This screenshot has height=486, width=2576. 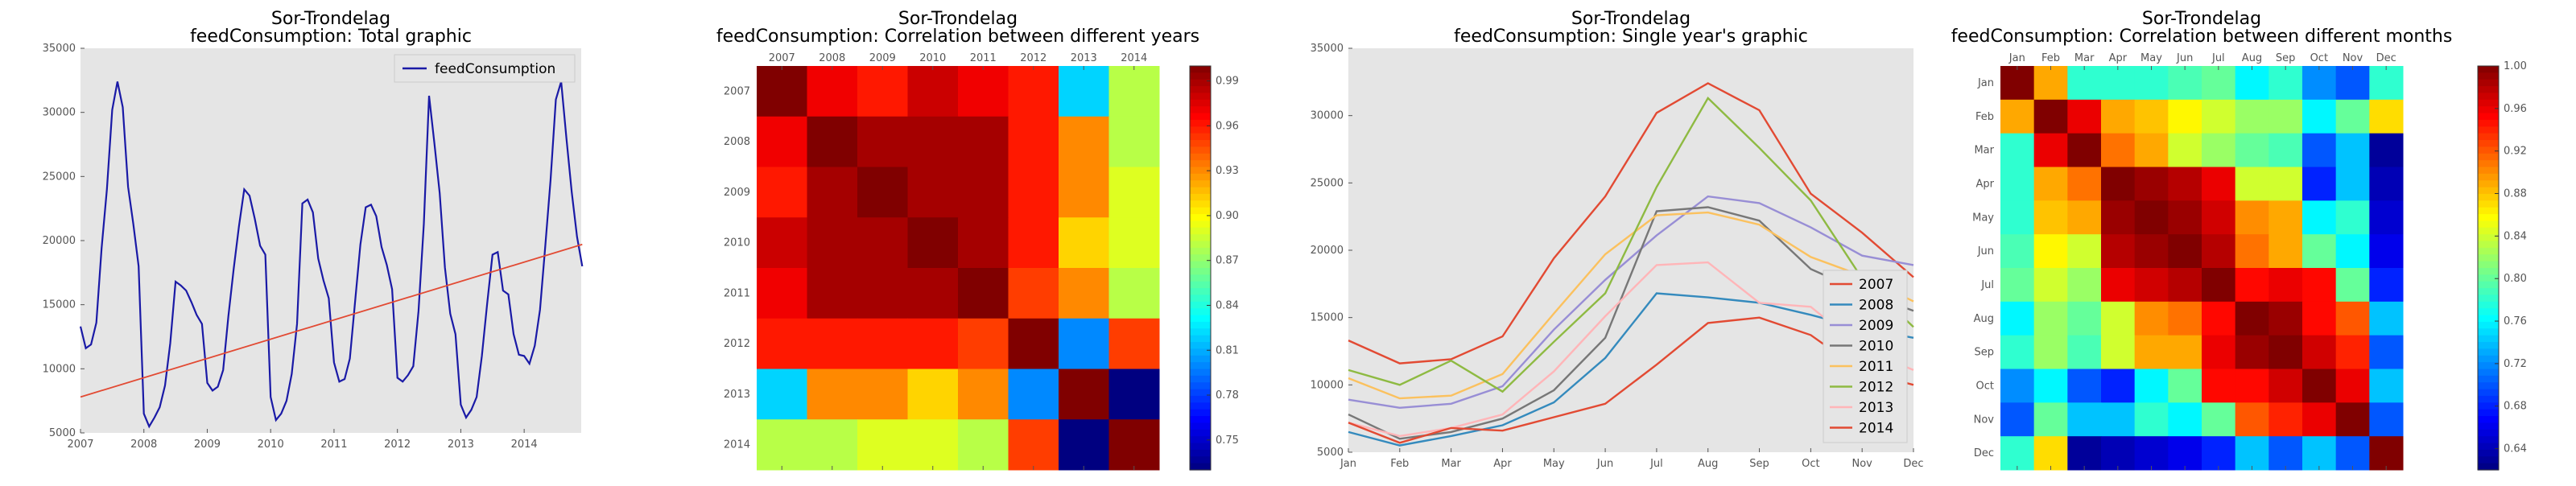 I want to click on colorbar-tick-label: 0.72, so click(x=2515, y=364).